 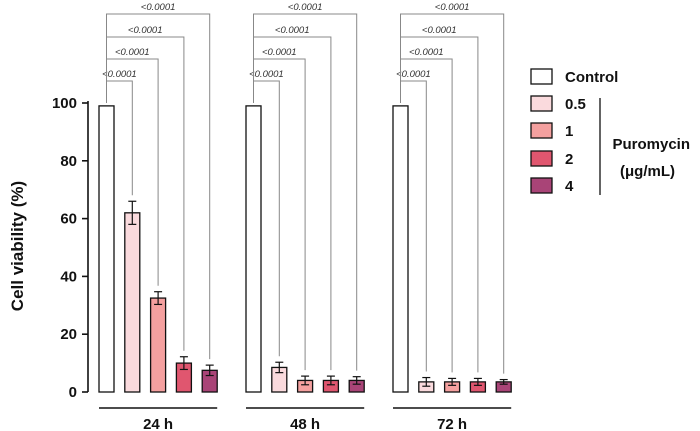 What do you see at coordinates (452, 423) in the screenshot?
I see `group-label: 72 h` at bounding box center [452, 423].